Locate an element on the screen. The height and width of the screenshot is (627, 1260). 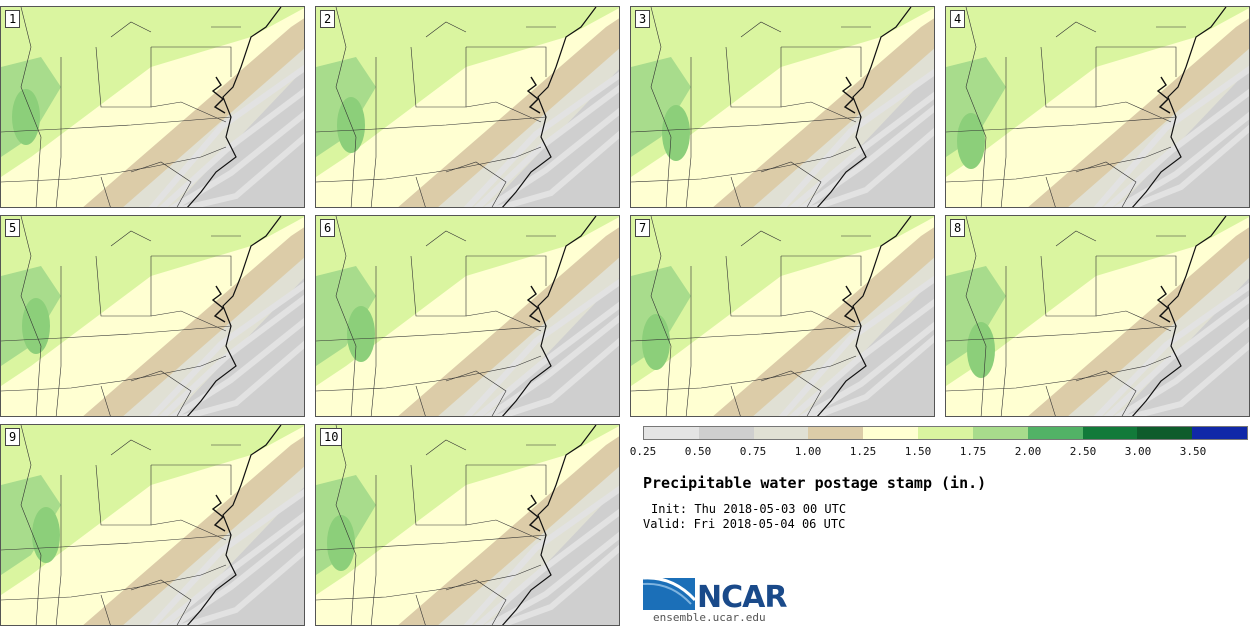
member-label: 7 is located at coordinates (643, 228).